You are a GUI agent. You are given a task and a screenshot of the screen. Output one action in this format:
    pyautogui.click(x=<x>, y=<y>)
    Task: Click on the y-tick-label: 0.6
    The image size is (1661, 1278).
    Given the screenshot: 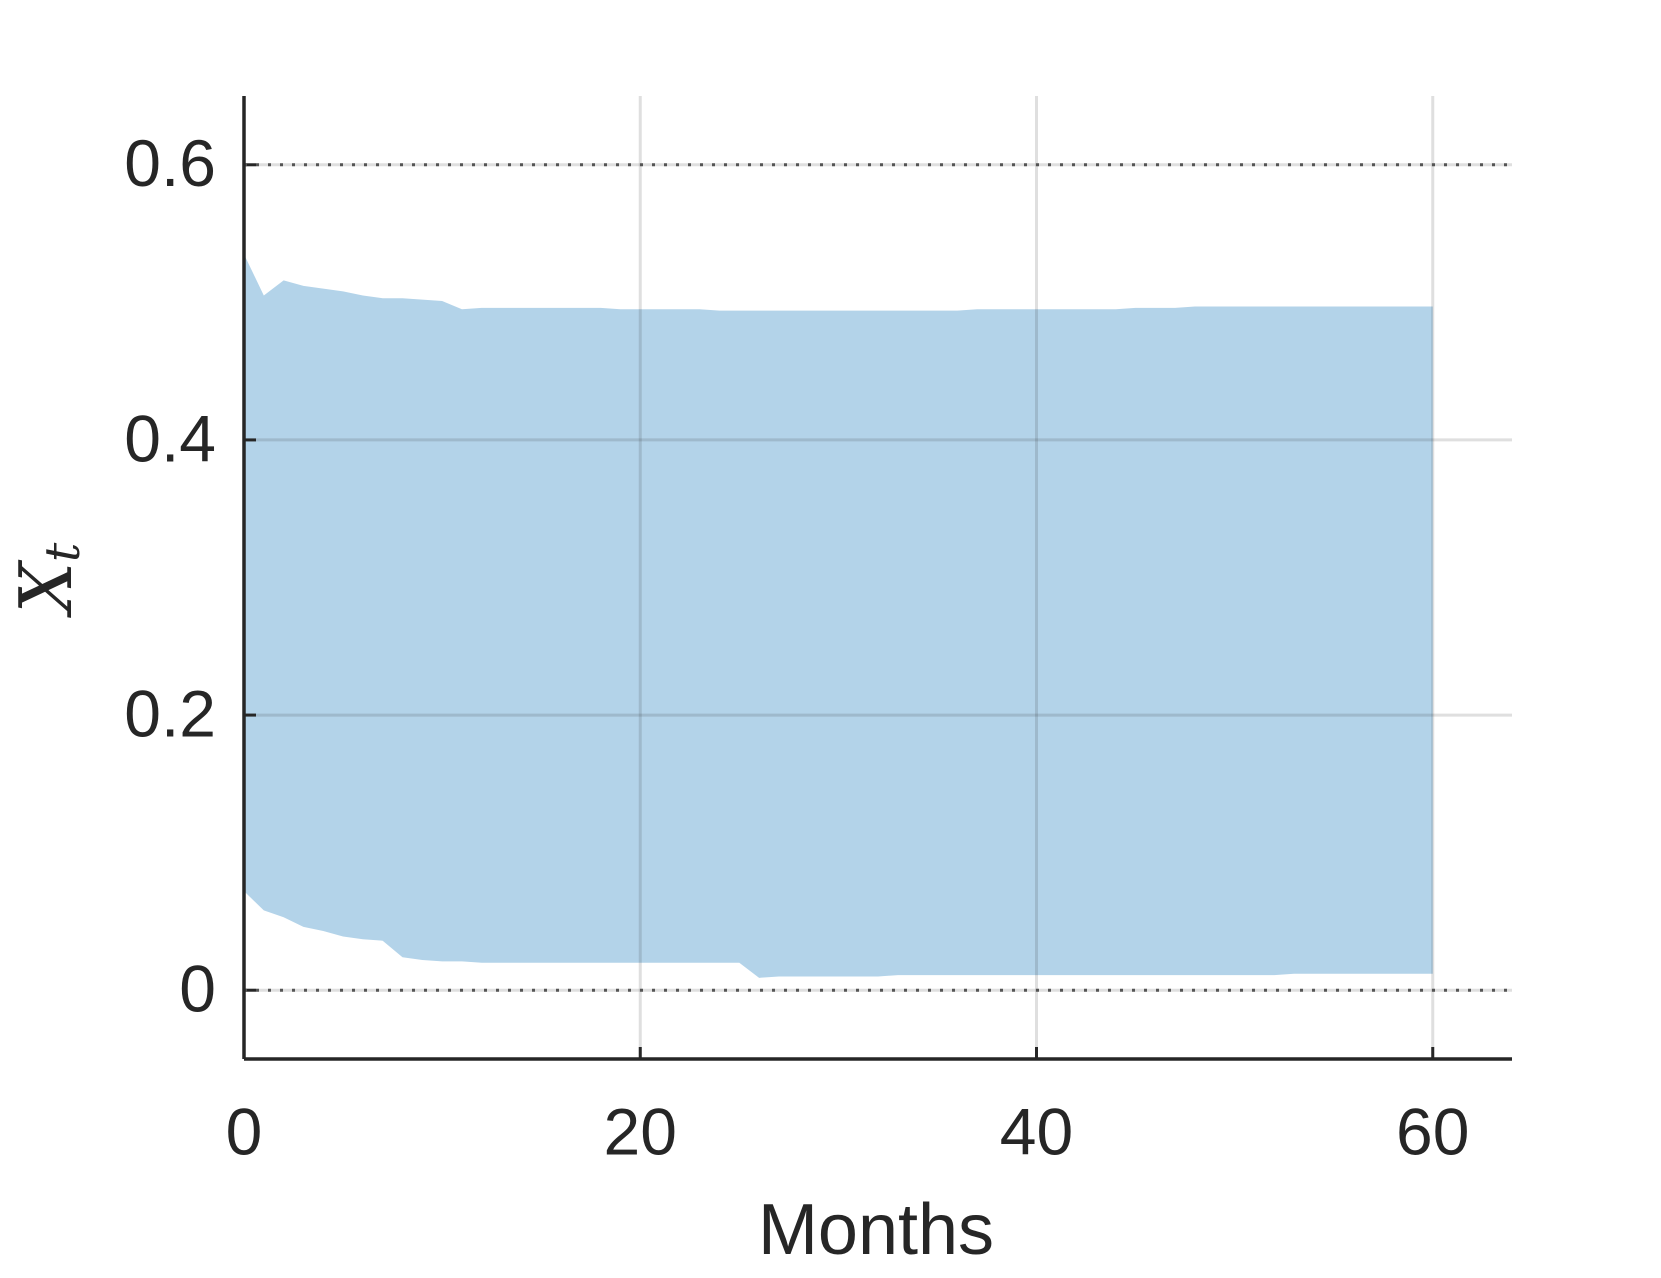 What is the action you would take?
    pyautogui.click(x=170, y=163)
    